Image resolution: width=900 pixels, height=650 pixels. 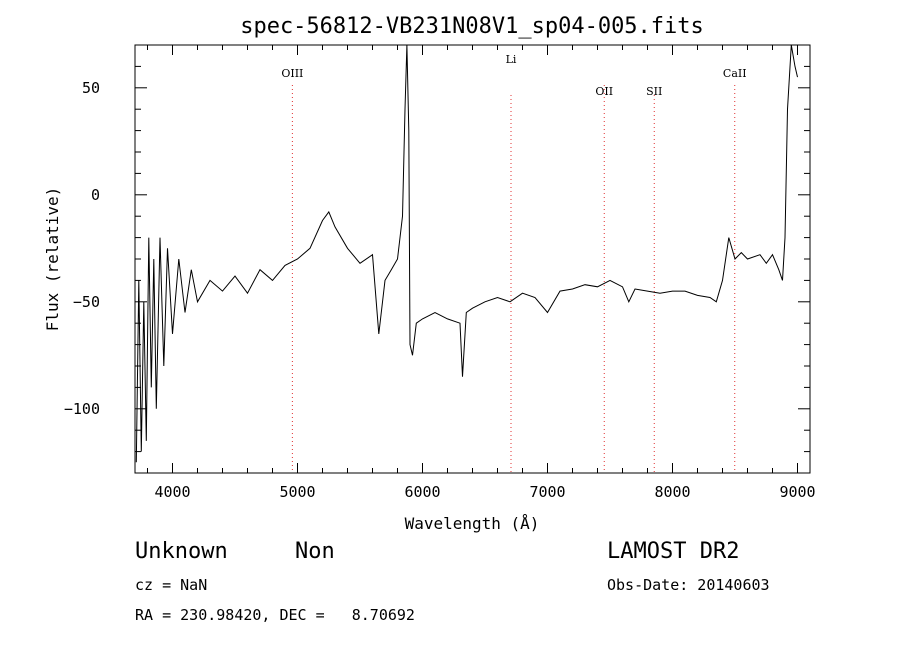 What do you see at coordinates (86, 302) in the screenshot?
I see `y-tick-label: −50` at bounding box center [86, 302].